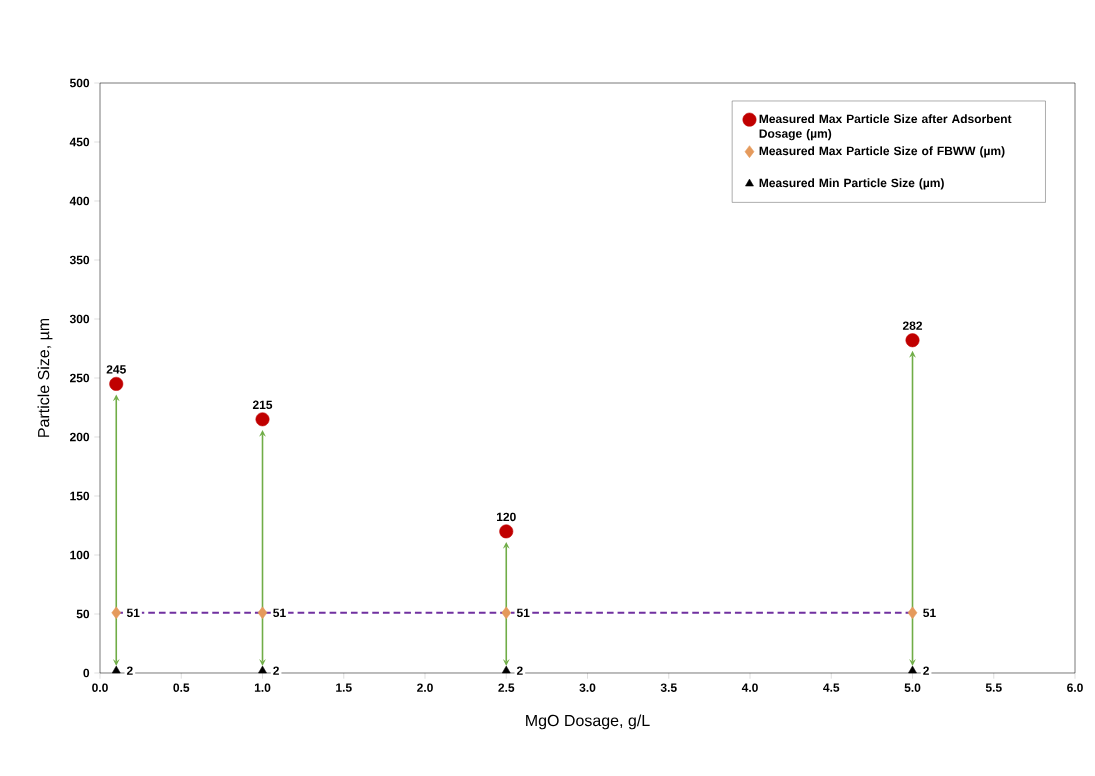  What do you see at coordinates (79, 319) in the screenshot?
I see `y-tick-label: 300` at bounding box center [79, 319].